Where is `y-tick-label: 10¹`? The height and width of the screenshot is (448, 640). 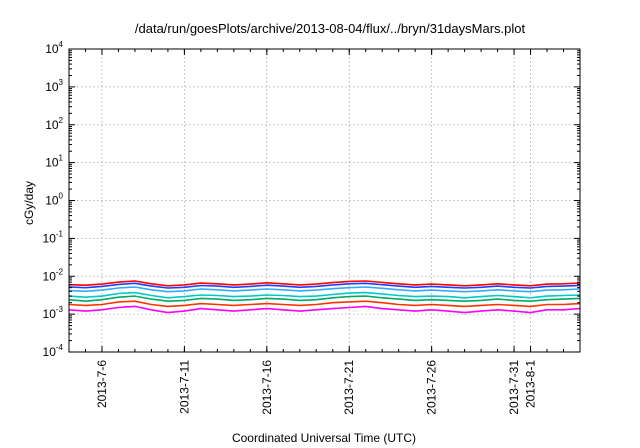
y-tick-label: 10¹ is located at coordinates (54, 162).